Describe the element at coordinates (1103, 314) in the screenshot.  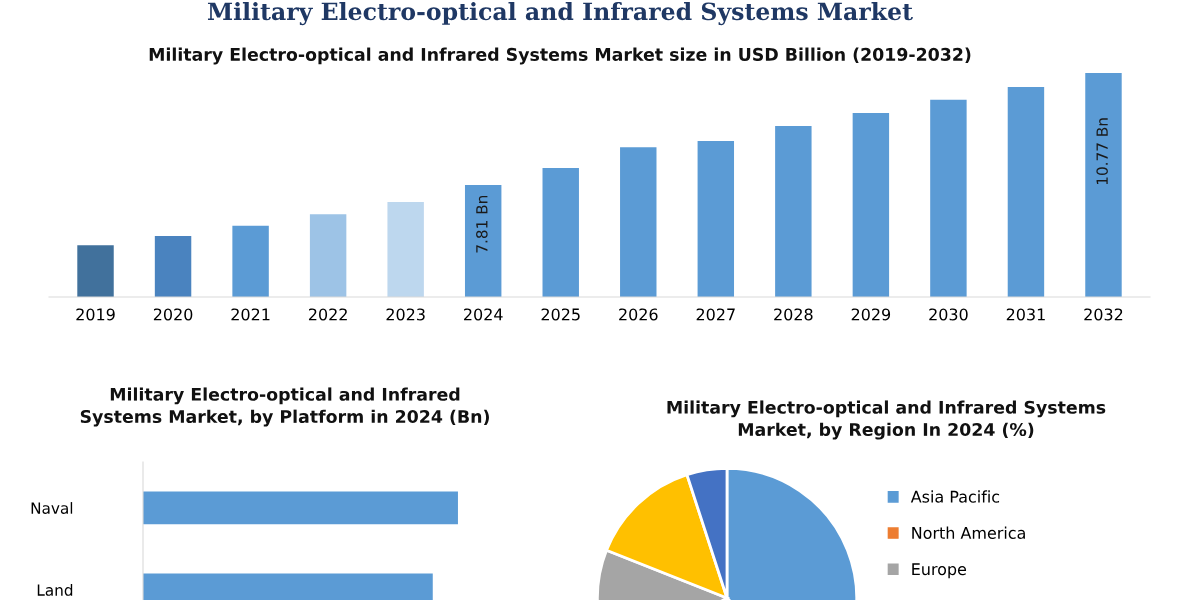
I see `x-tick-label: 2032` at that location.